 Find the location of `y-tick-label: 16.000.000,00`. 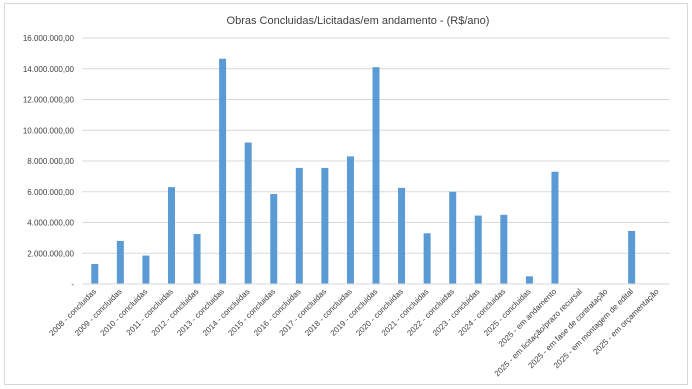

y-tick-label: 16.000.000,00 is located at coordinates (49, 38).